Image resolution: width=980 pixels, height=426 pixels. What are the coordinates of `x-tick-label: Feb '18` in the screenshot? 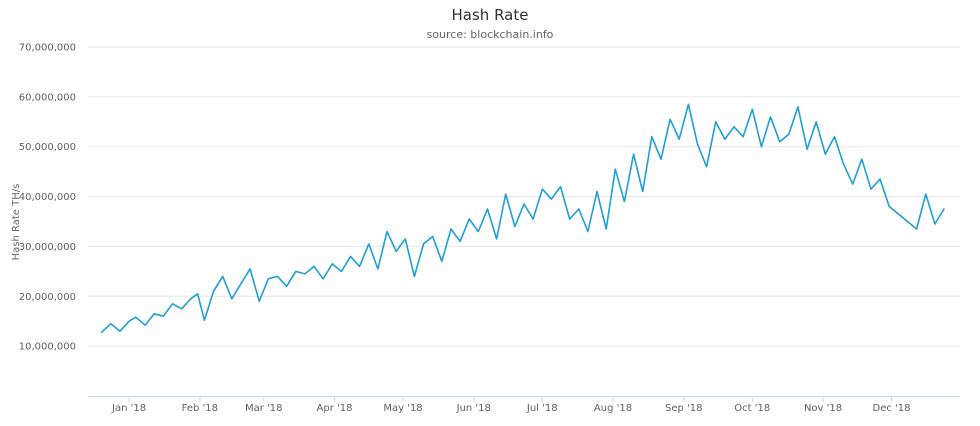 It's located at (200, 408).